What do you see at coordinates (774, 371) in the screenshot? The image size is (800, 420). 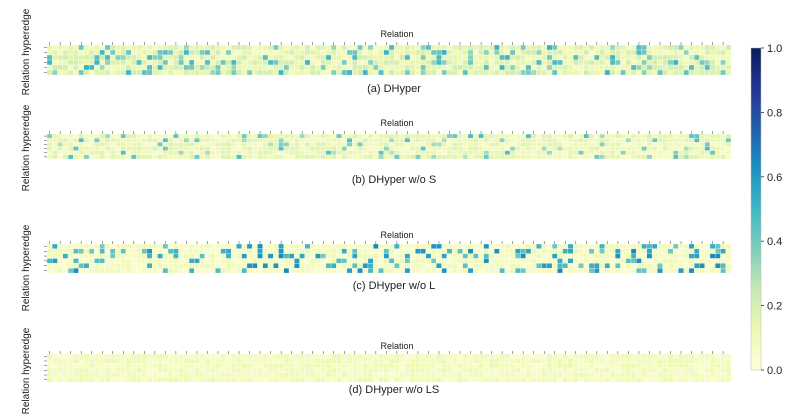 I see `colorbar-tick-label: 0.0` at bounding box center [774, 371].